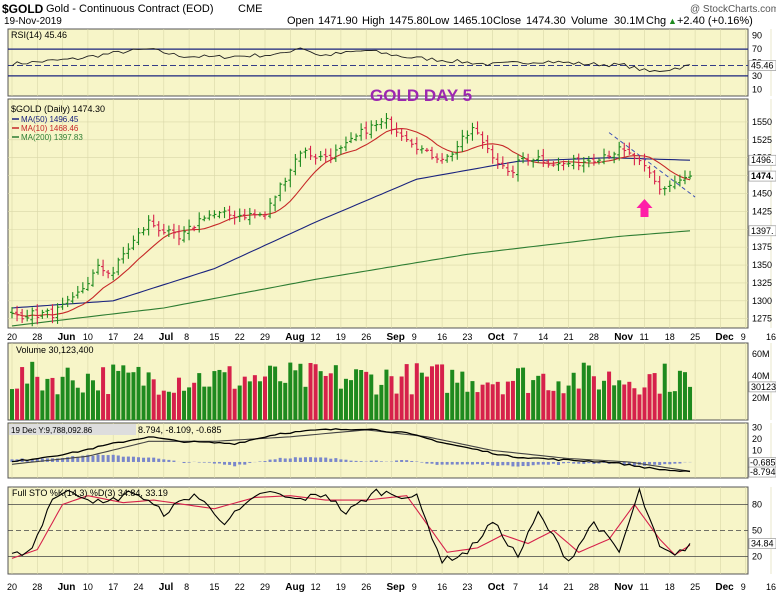 Image resolution: width=776 pixels, height=595 pixels. I want to click on trendline, so click(652, 165).